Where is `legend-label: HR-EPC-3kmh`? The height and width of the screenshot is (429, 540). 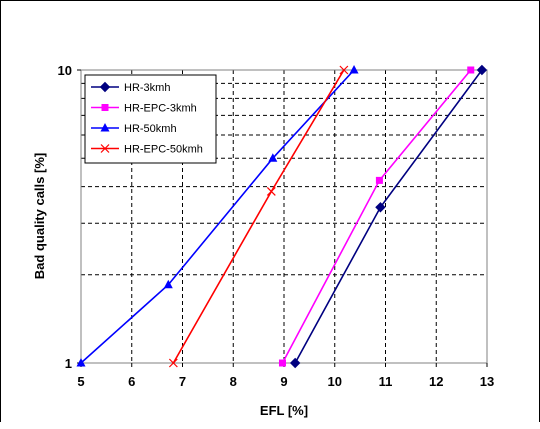 legend-label: HR-EPC-3kmh is located at coordinates (160, 109).